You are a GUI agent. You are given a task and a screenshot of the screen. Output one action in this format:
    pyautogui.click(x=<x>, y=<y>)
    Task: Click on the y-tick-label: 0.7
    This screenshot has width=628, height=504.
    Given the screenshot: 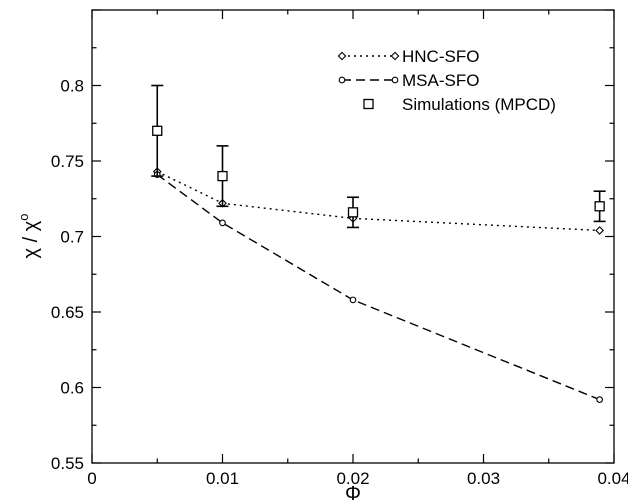 What is the action you would take?
    pyautogui.click(x=72, y=237)
    